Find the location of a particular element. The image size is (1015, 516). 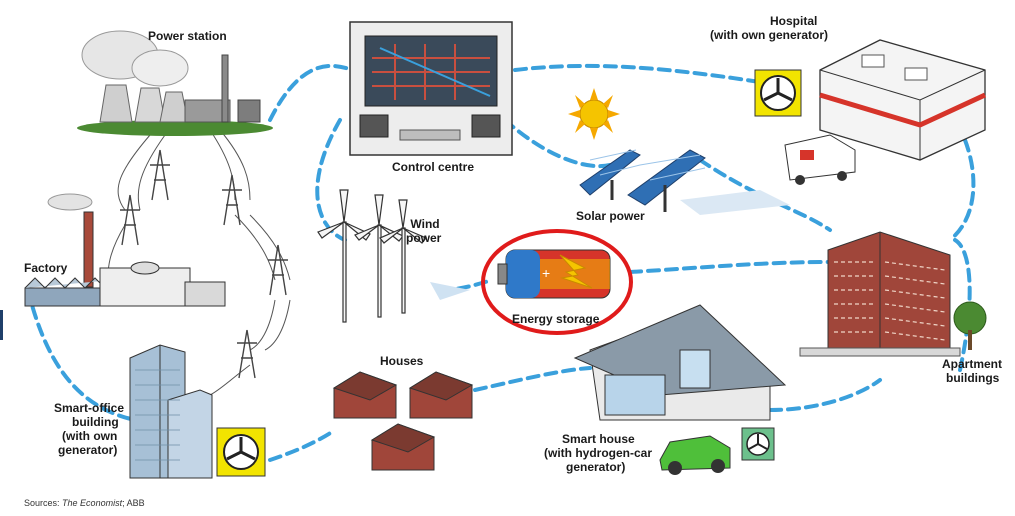

label-wind-power-line2: power is located at coordinates (424, 238).